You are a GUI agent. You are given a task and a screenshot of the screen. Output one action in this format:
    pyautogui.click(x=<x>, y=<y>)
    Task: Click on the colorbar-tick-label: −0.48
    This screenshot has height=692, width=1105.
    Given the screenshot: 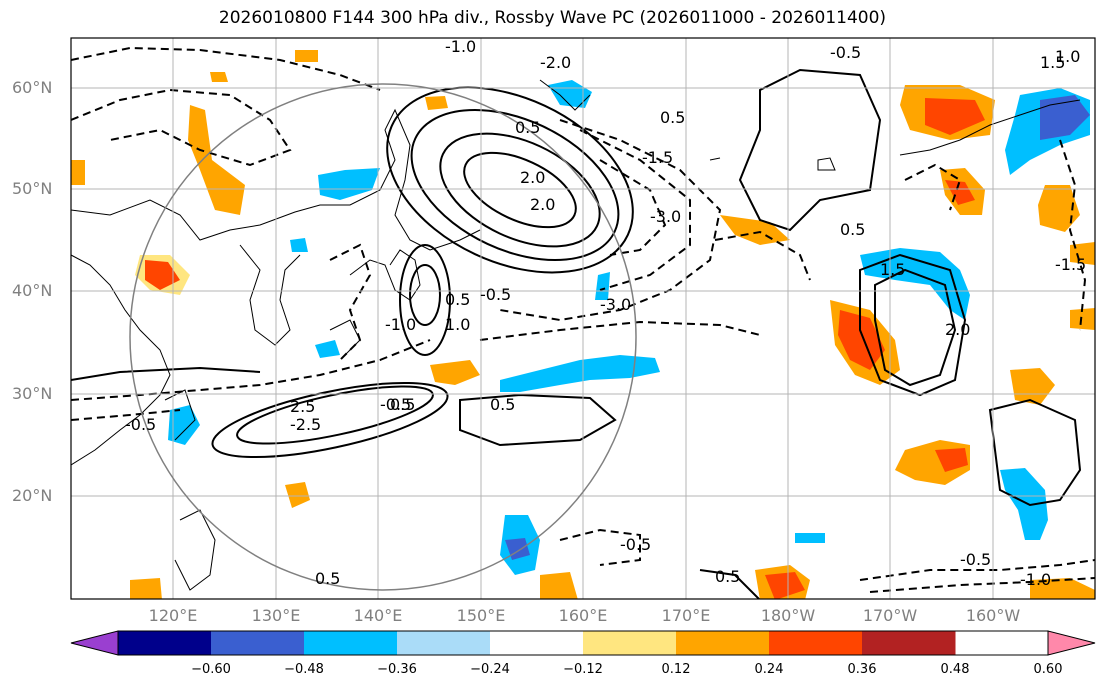 What is the action you would take?
    pyautogui.click(x=304, y=669)
    